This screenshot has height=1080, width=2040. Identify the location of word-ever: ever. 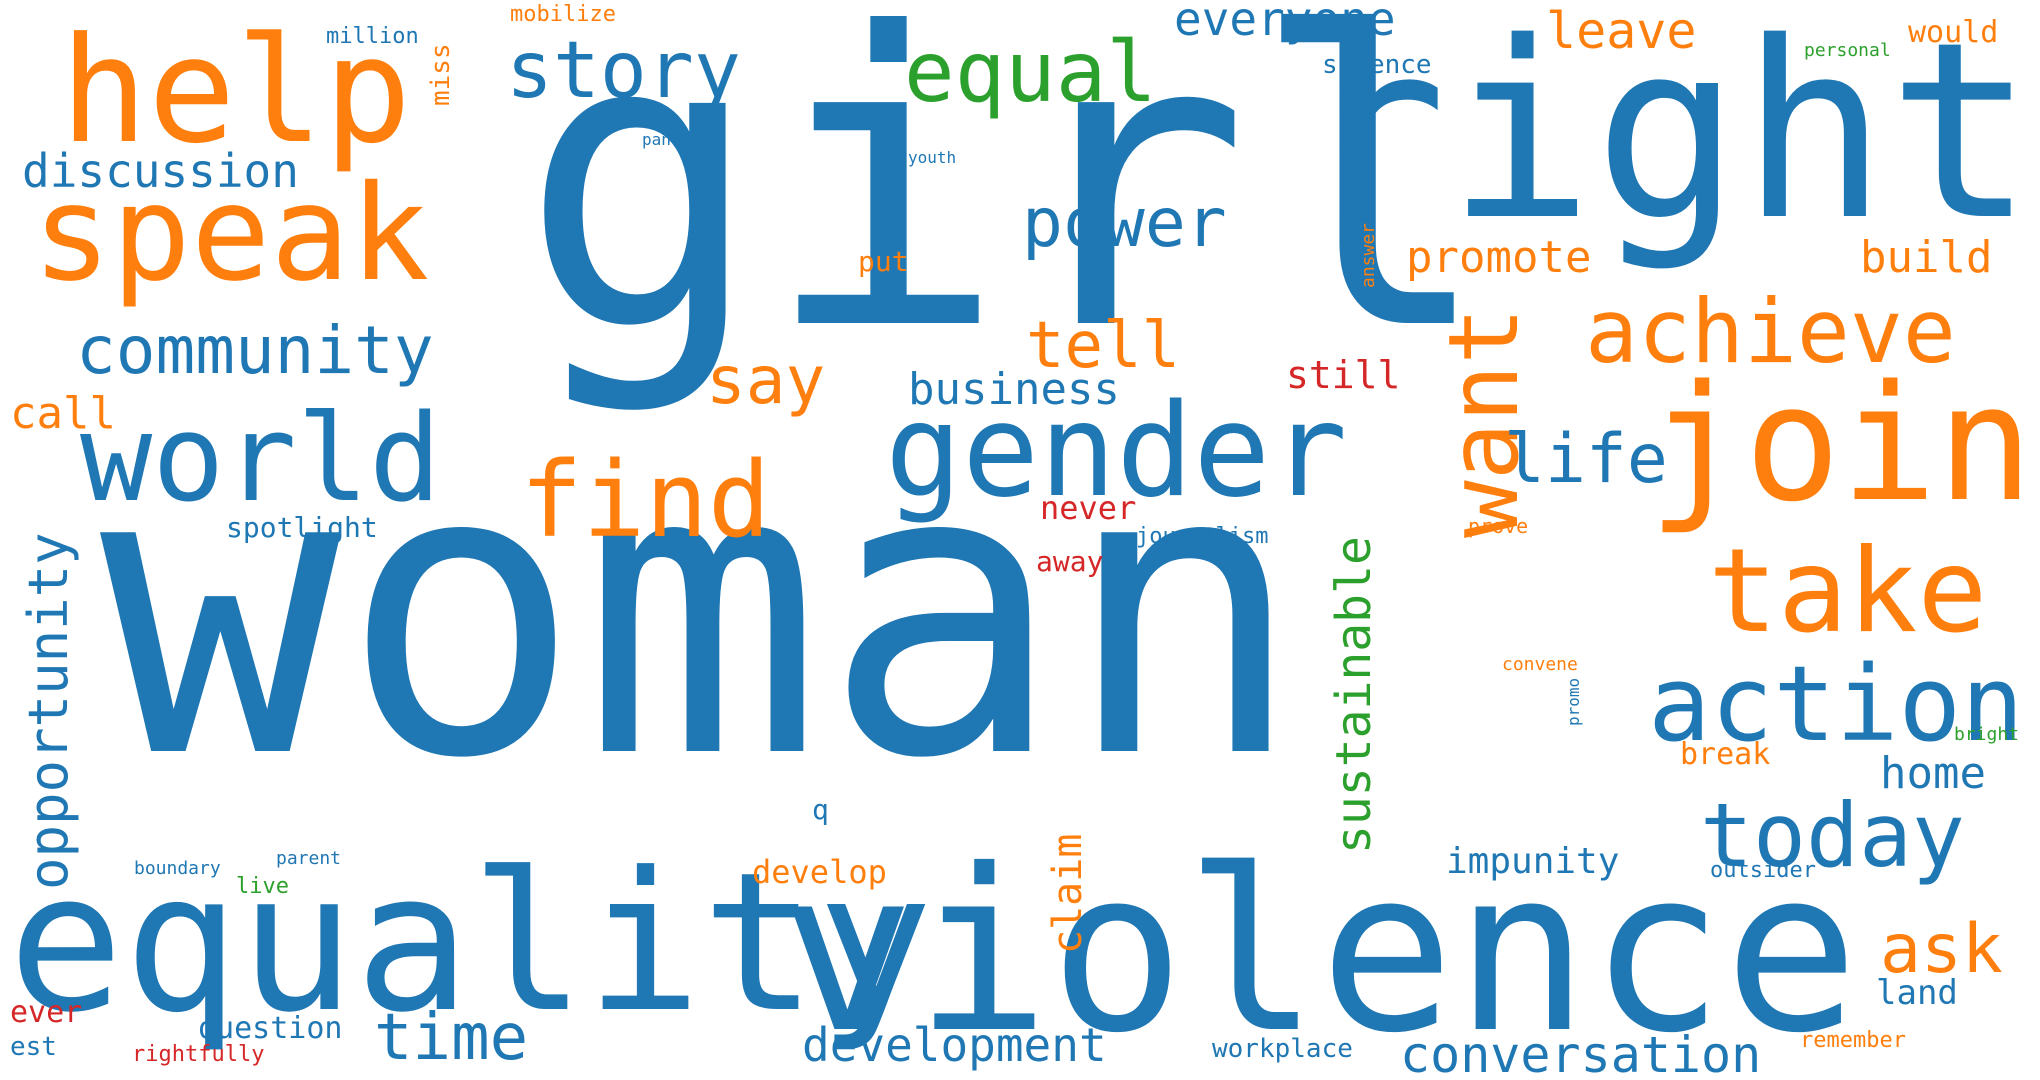
(46, 1012).